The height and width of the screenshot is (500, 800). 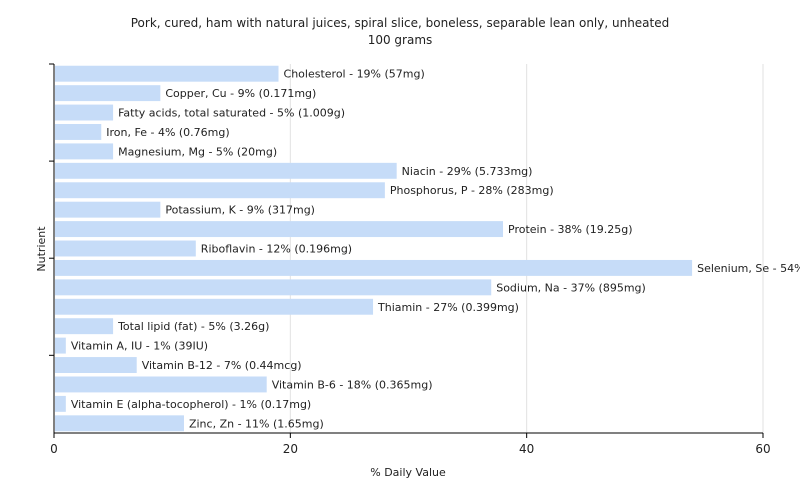 I want to click on bar-label: Selenium, Se - 54% (37.9mcg), so click(x=748, y=268).